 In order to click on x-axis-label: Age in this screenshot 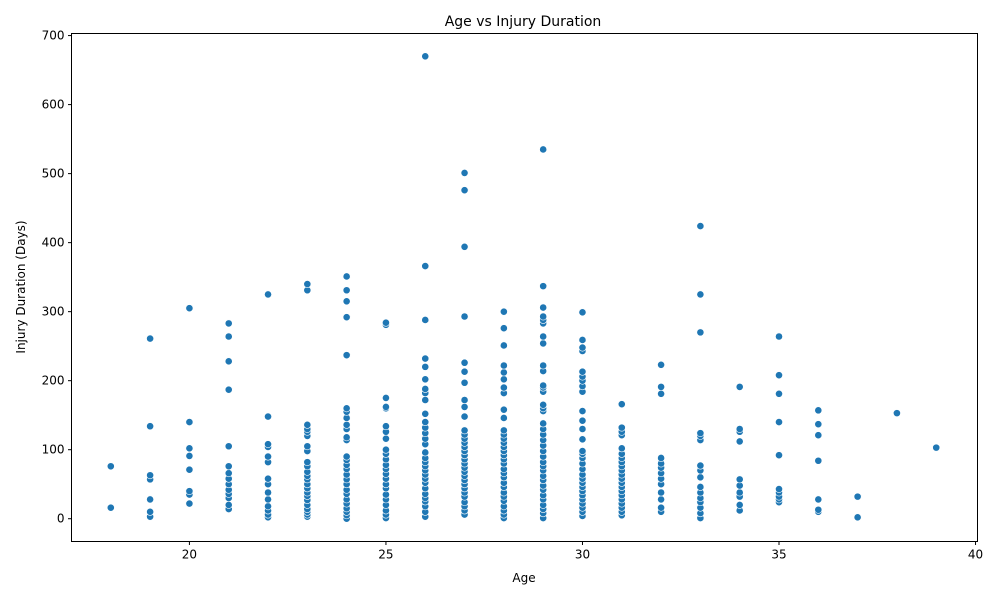, I will do `click(523, 578)`.